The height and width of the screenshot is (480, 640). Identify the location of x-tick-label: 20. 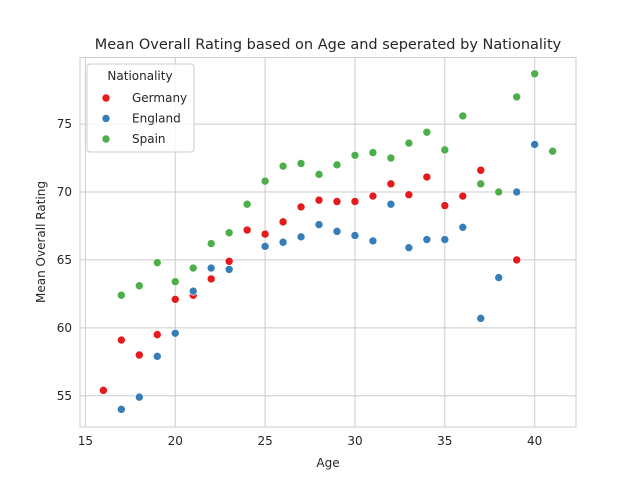
(175, 441).